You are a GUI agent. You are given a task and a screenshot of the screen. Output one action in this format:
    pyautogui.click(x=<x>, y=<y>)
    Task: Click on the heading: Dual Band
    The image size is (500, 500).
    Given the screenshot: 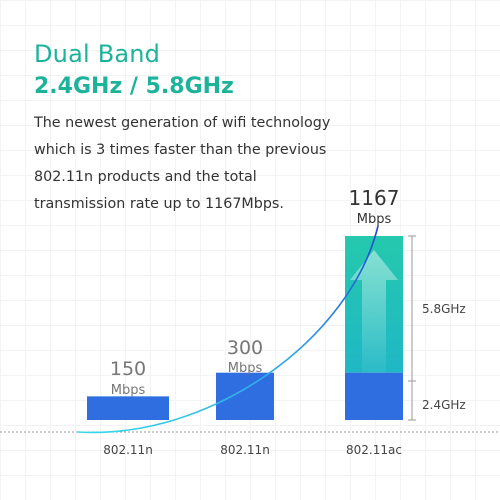 What is the action you would take?
    pyautogui.click(x=97, y=54)
    